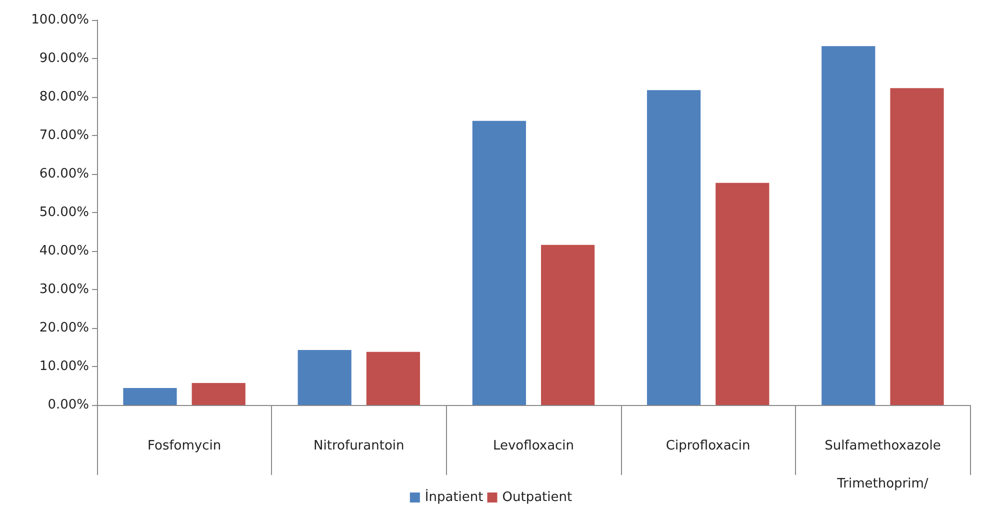 This screenshot has width=982, height=509. Describe the element at coordinates (64, 135) in the screenshot. I see `y-tick-label: 70.00%` at that location.